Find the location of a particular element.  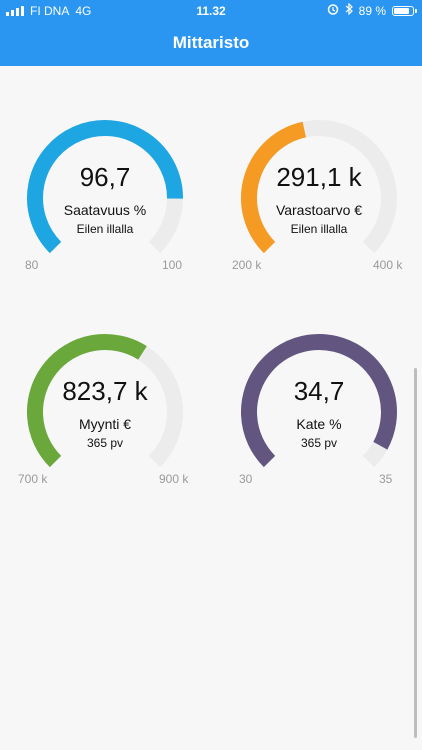

page-title: Mittaristo is located at coordinates (211, 42).